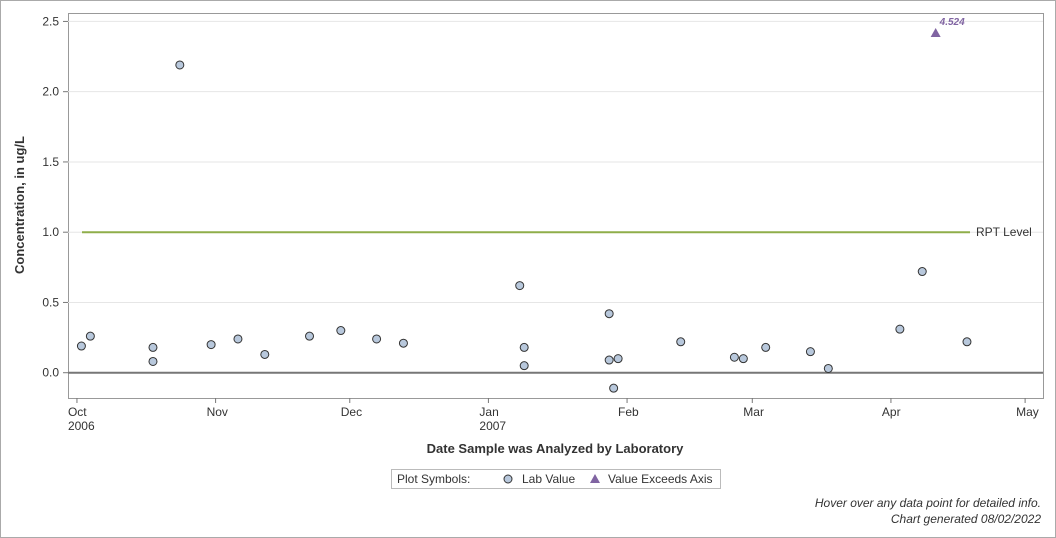 This screenshot has height=538, width=1056. Describe the element at coordinates (50, 92) in the screenshot. I see `y-tick-label: 2.0` at that location.